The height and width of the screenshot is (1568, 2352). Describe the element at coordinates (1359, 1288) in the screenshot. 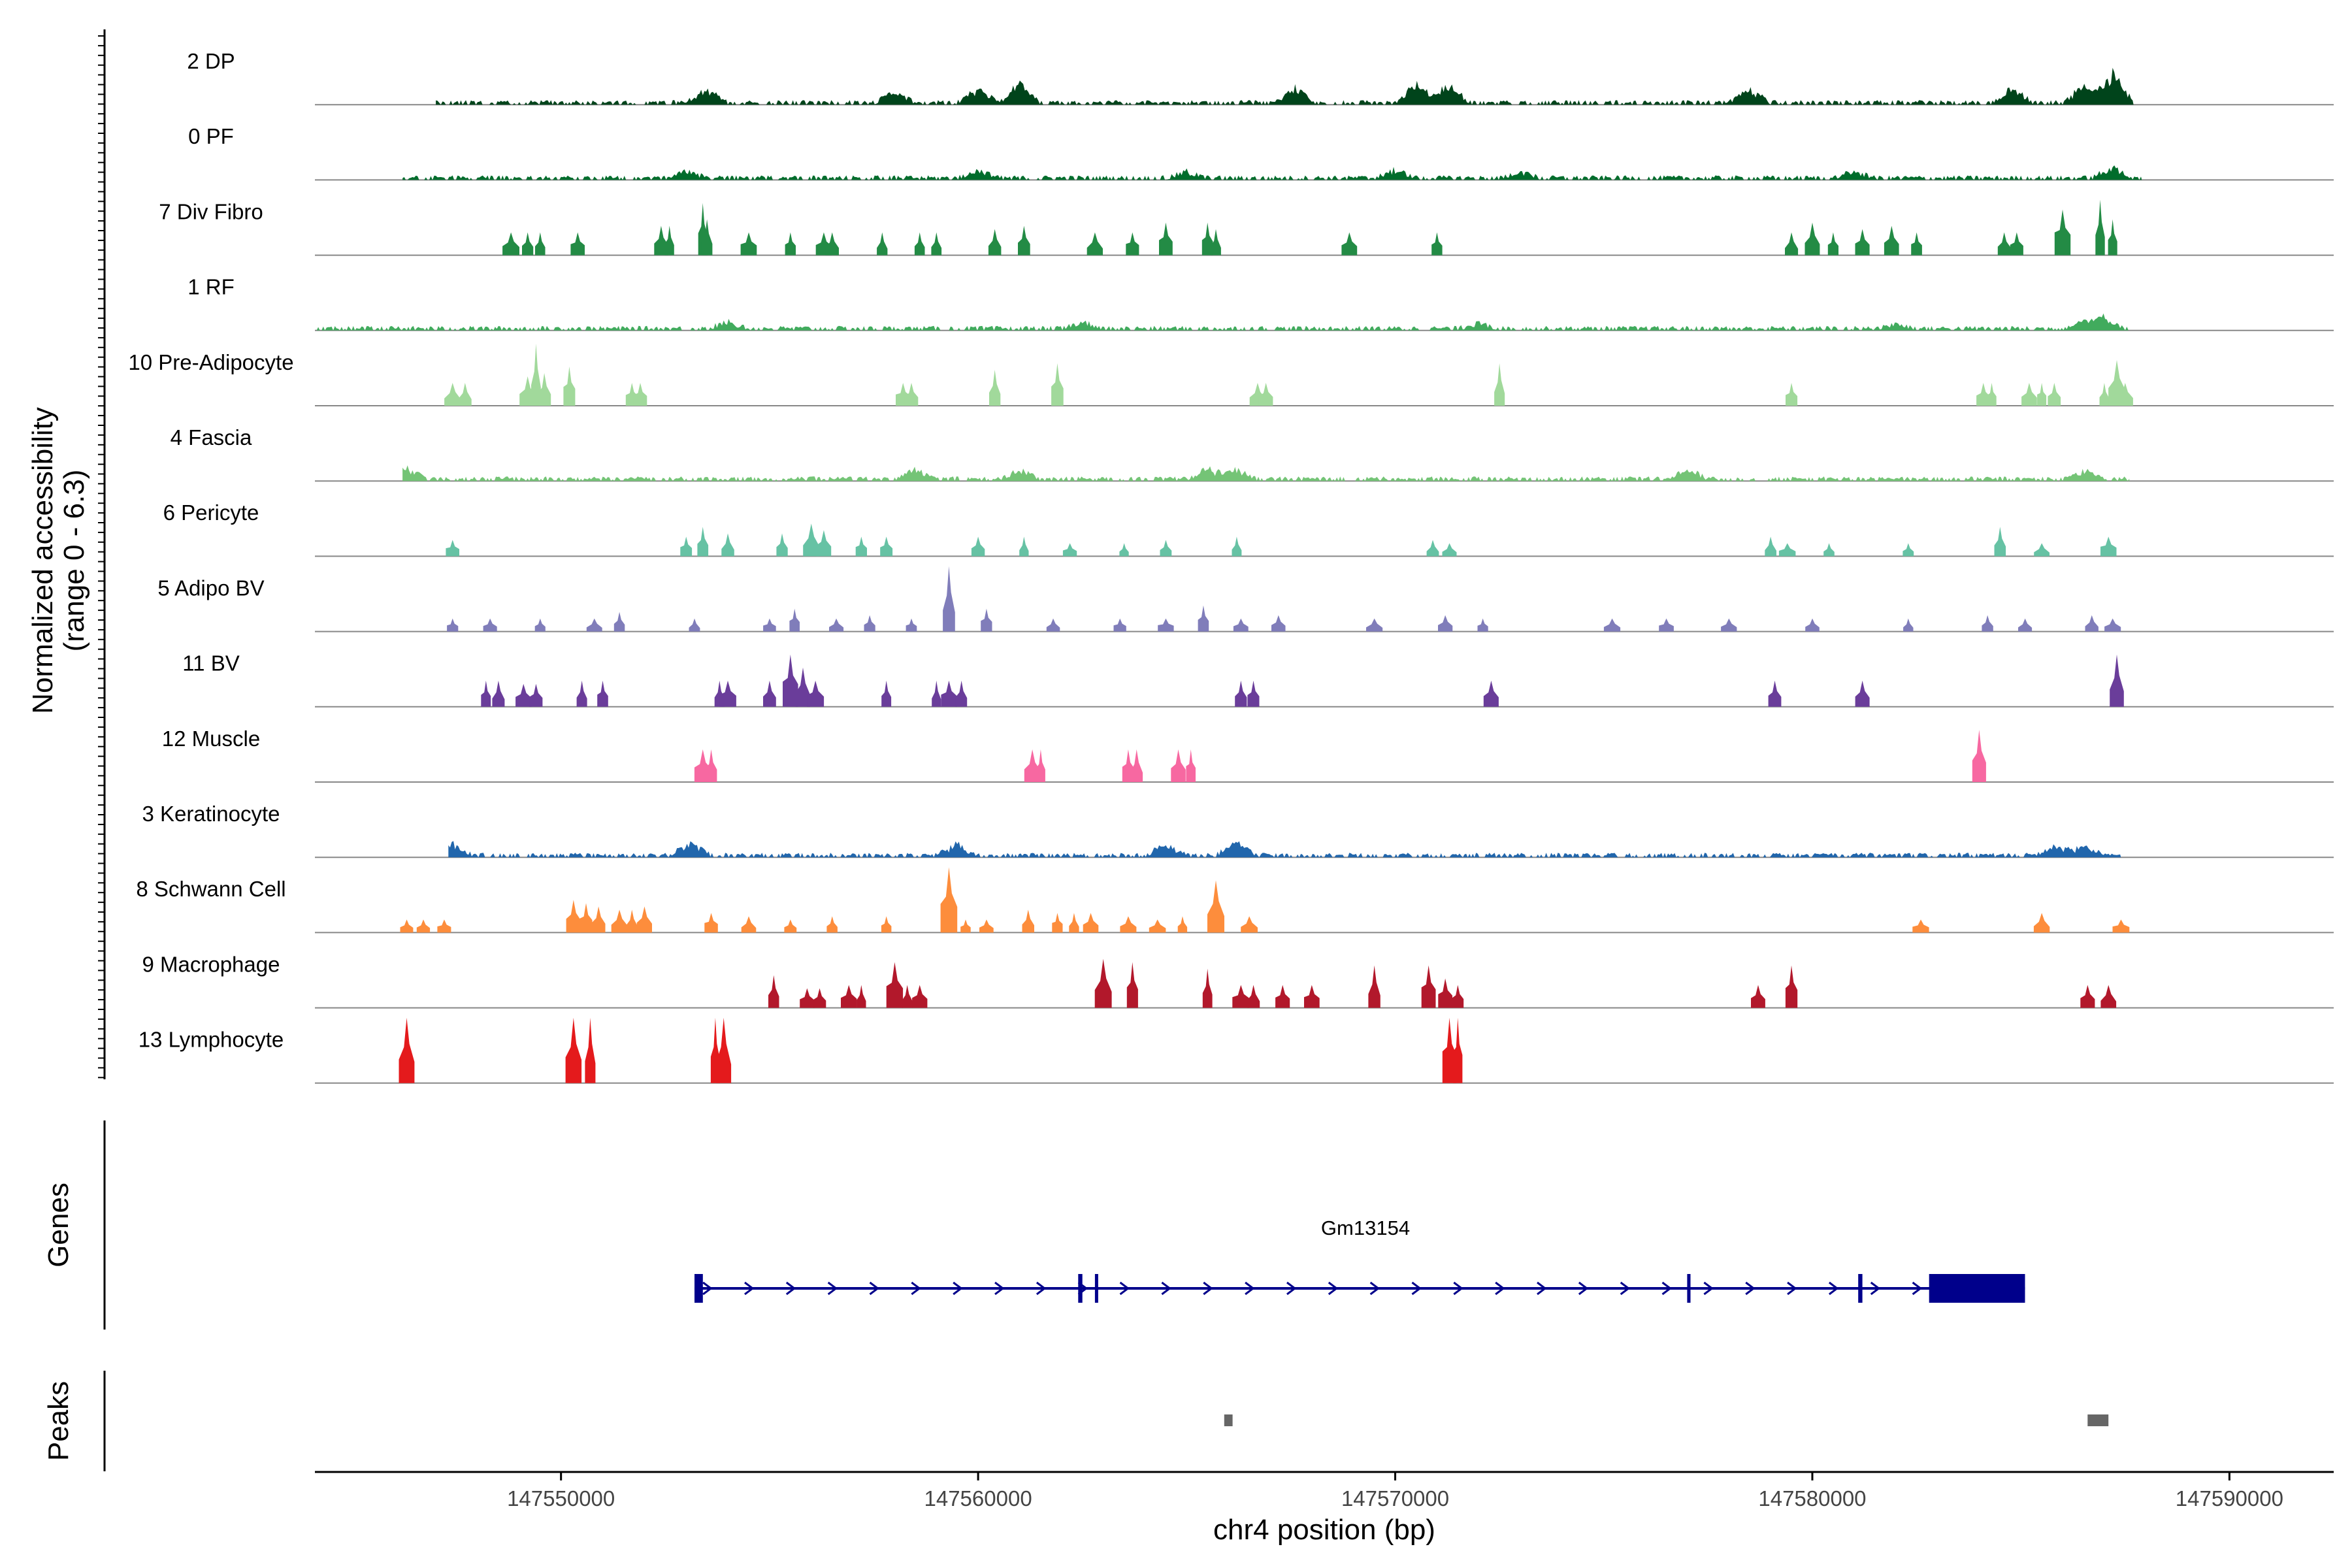

I see `gene-model` at that location.